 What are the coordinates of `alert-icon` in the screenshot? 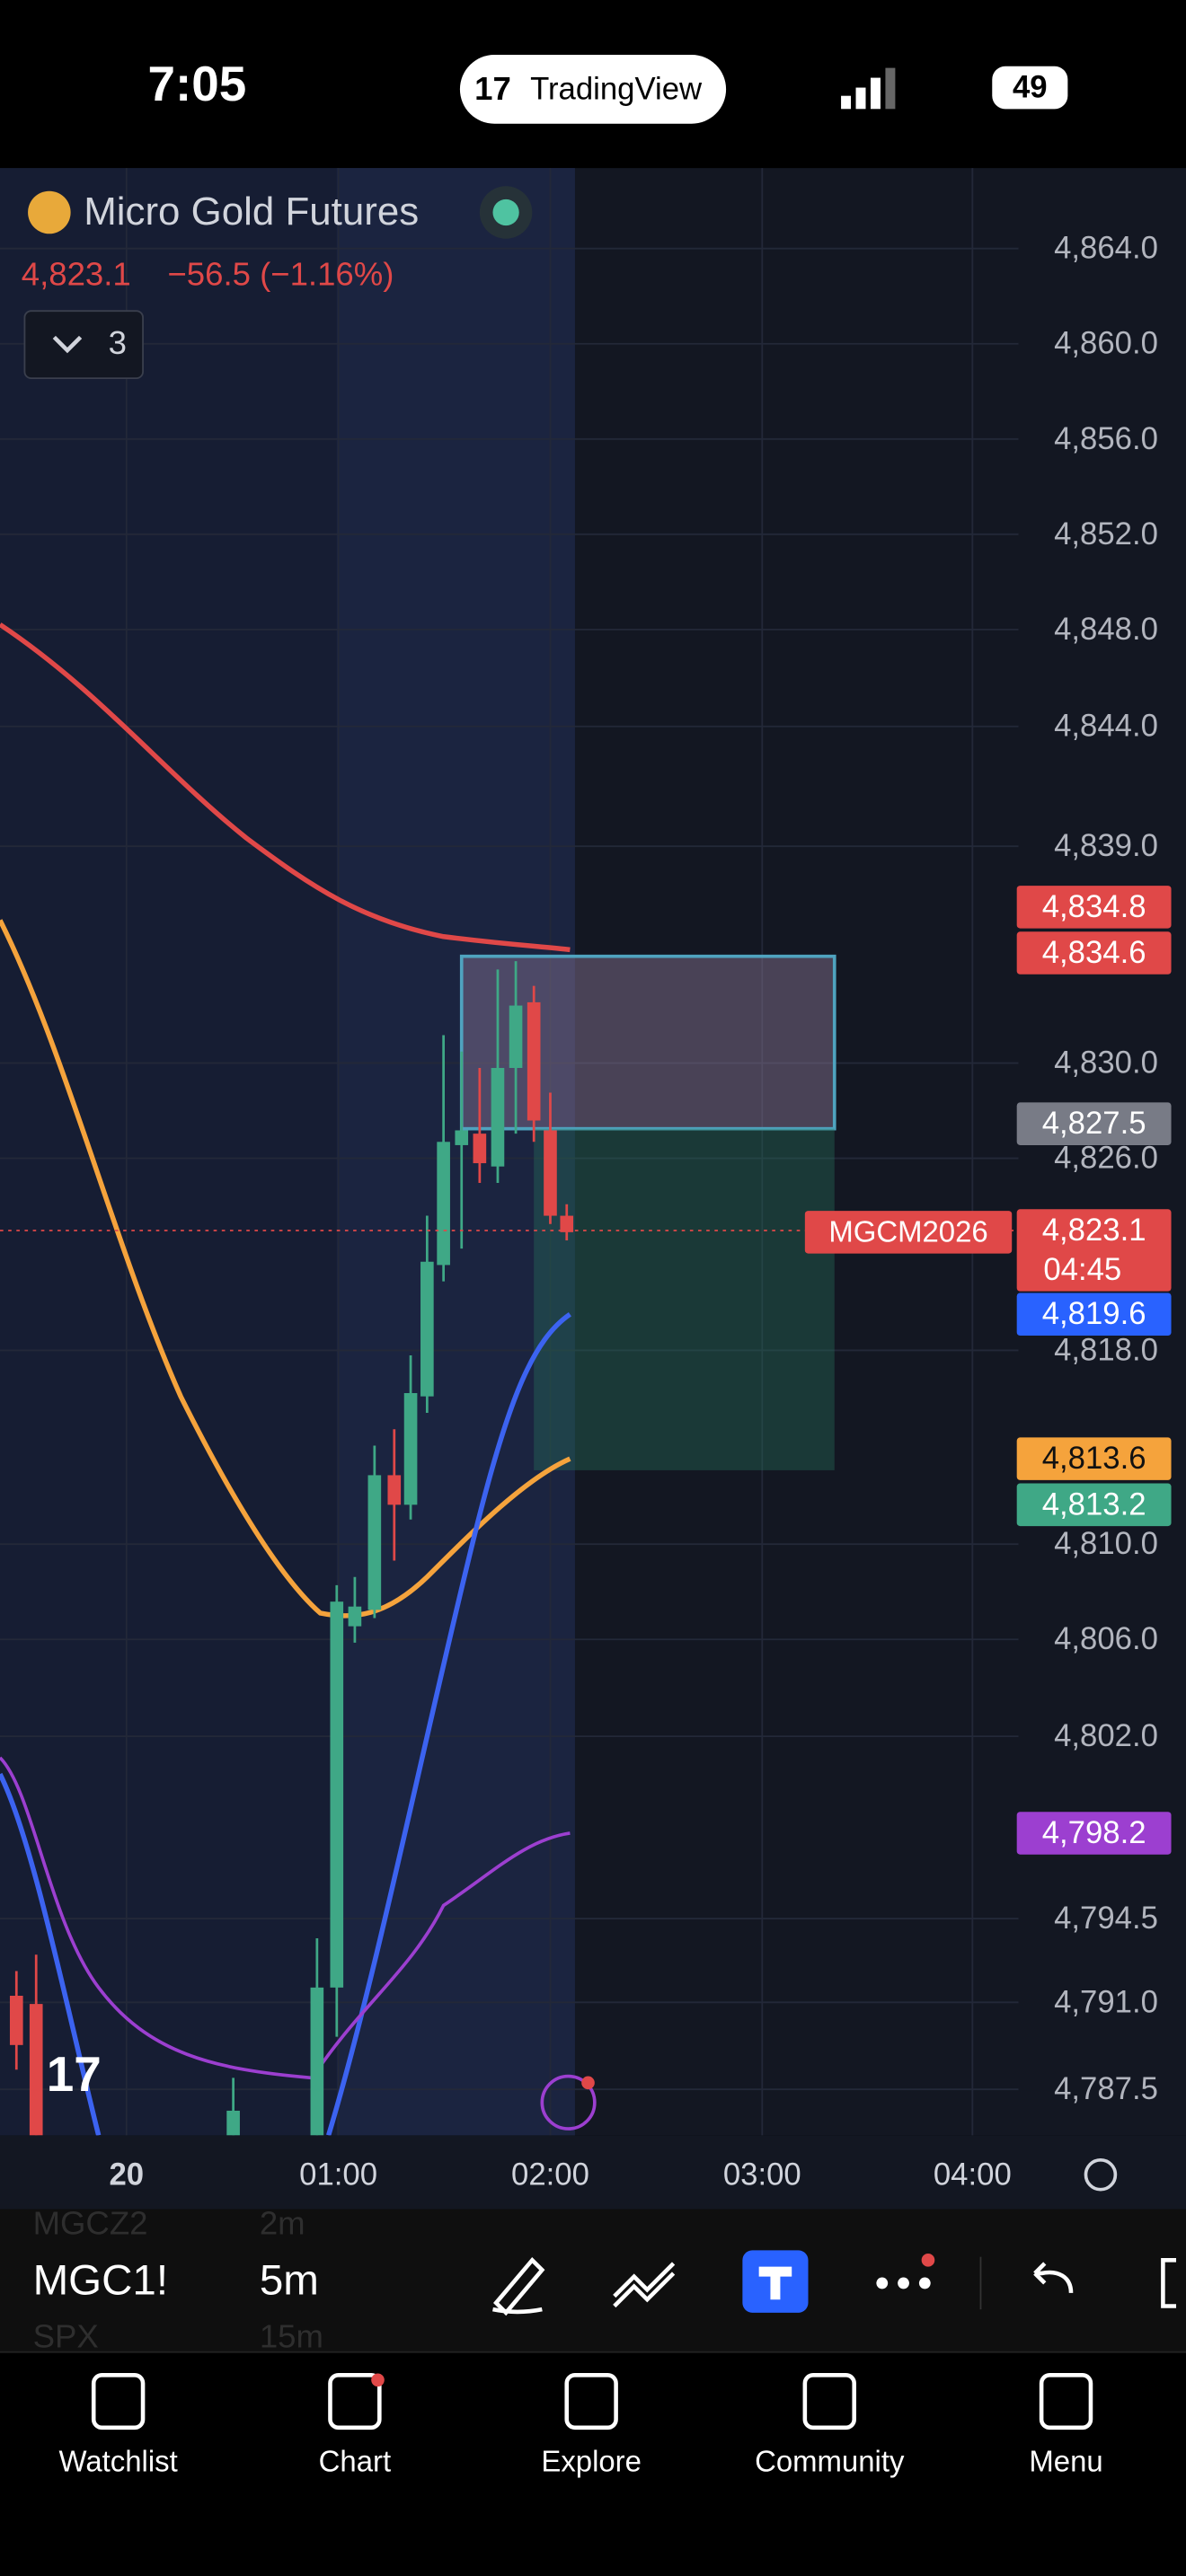 It's located at (568, 2102).